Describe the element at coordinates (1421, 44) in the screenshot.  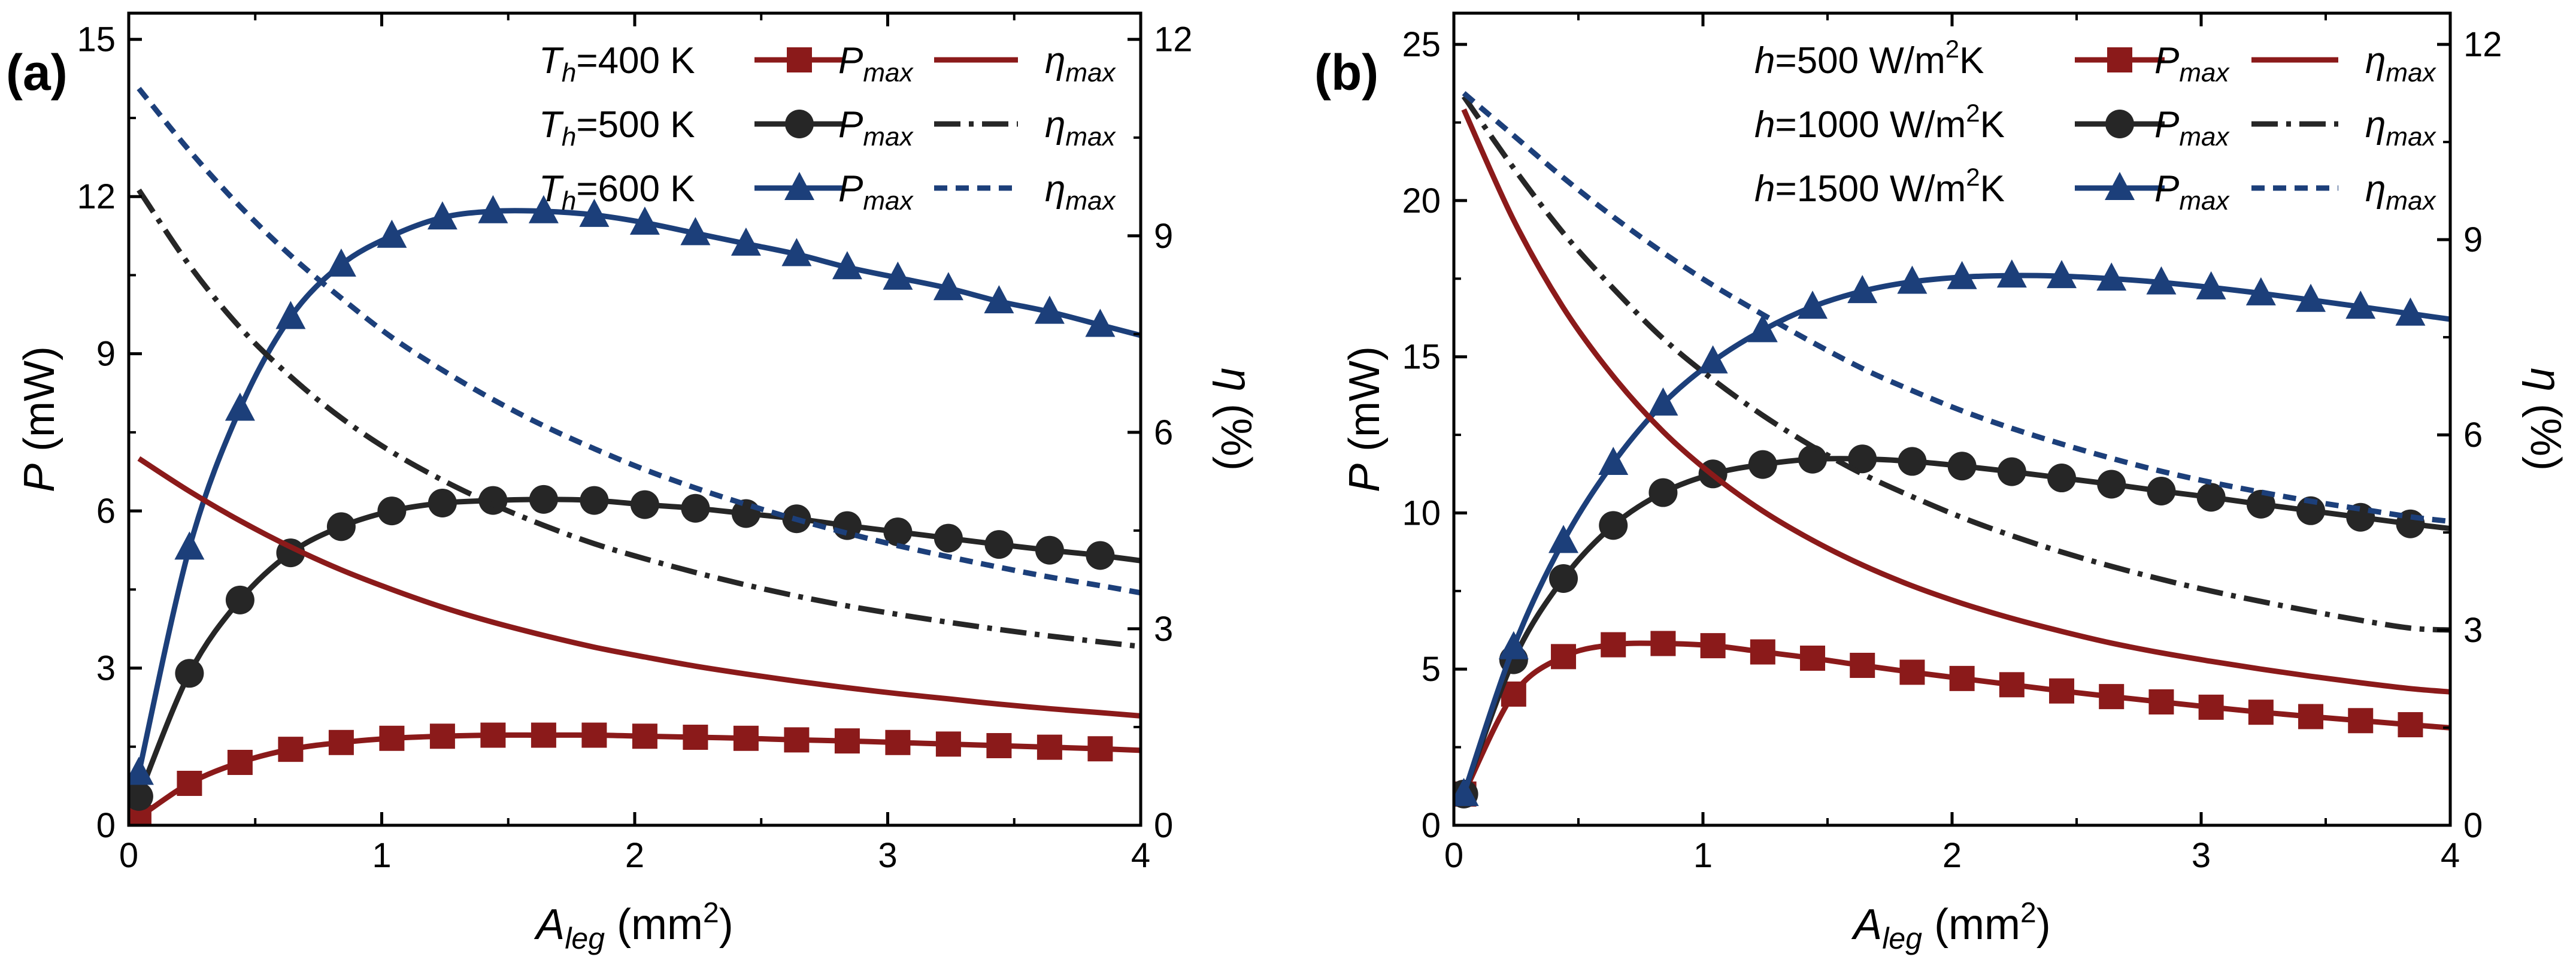
I see `y-left-tick-label: 25` at that location.